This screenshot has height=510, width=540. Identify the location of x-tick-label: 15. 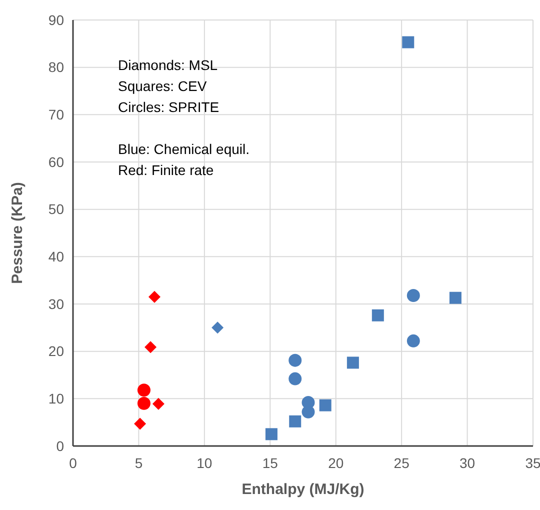
(270, 463).